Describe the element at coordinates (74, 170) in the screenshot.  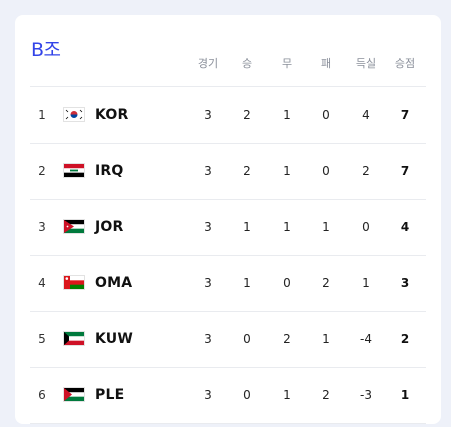
I see `iraq-flag-icon` at that location.